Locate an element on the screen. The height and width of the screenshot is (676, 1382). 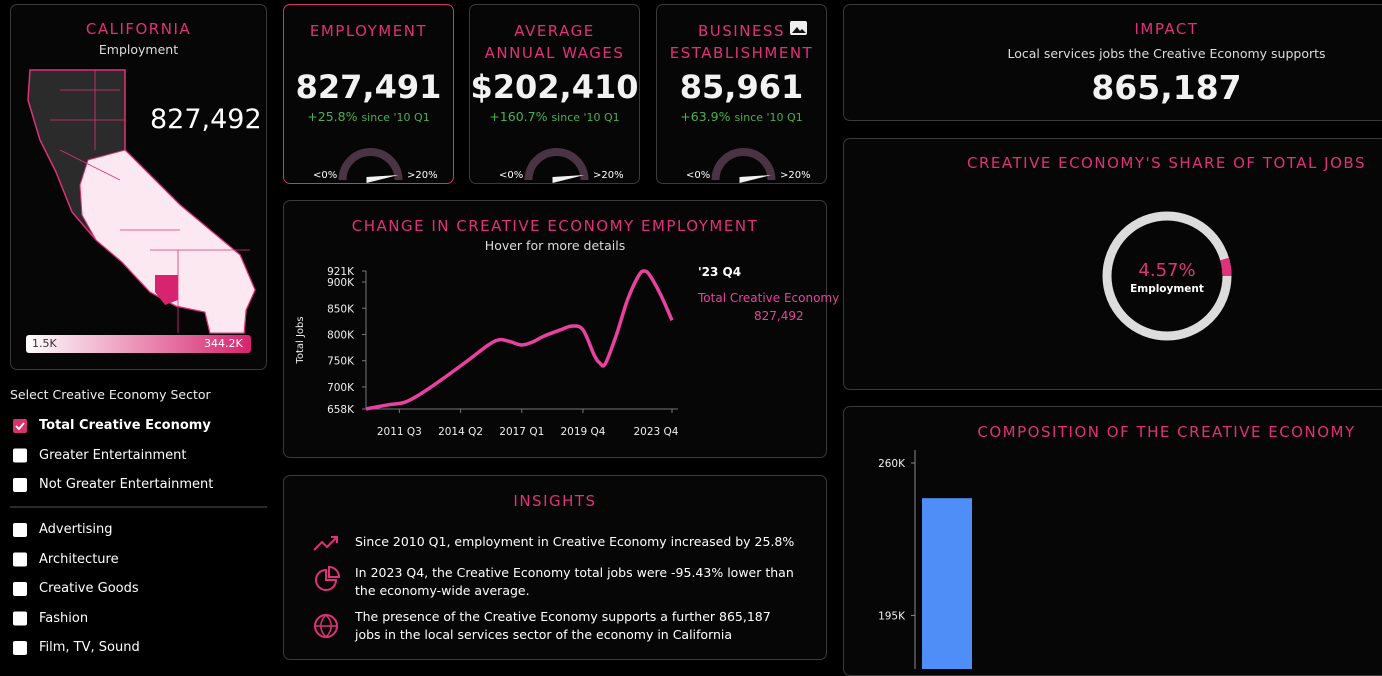
kpi-change-value: +63.9% is located at coordinates (705, 116).